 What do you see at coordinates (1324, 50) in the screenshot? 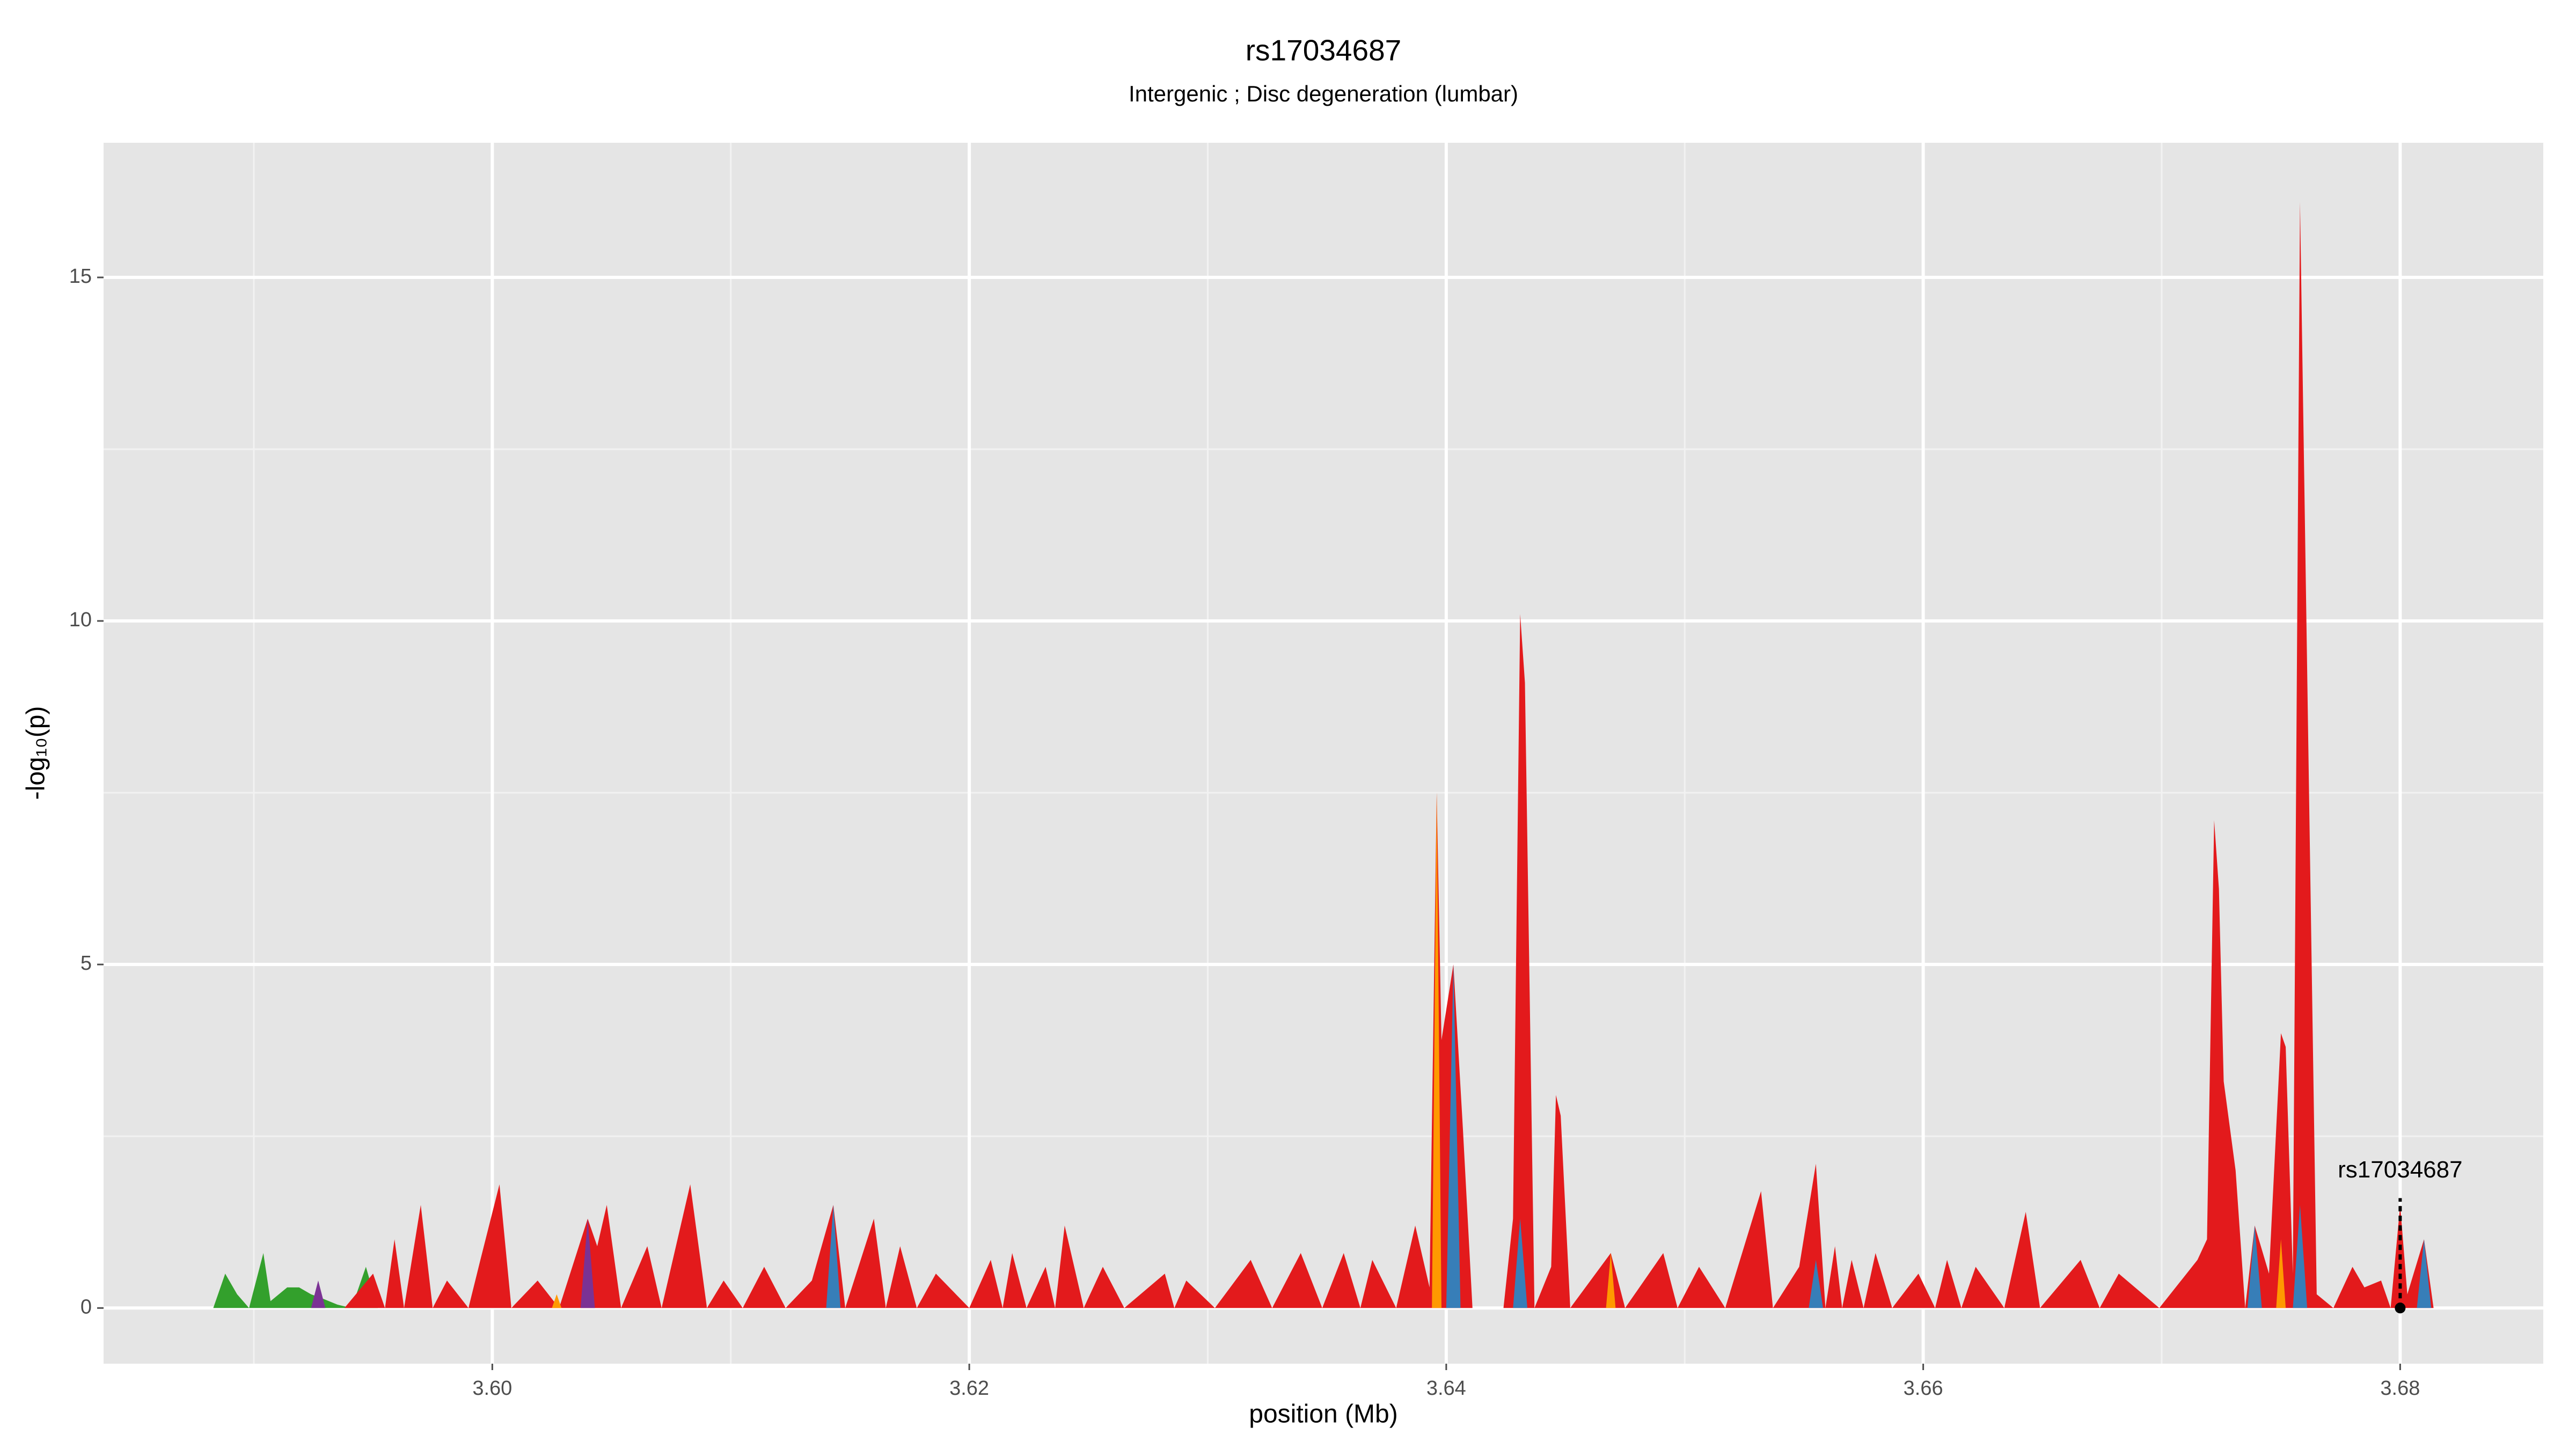
I see `chart-title: rs17034687` at bounding box center [1324, 50].